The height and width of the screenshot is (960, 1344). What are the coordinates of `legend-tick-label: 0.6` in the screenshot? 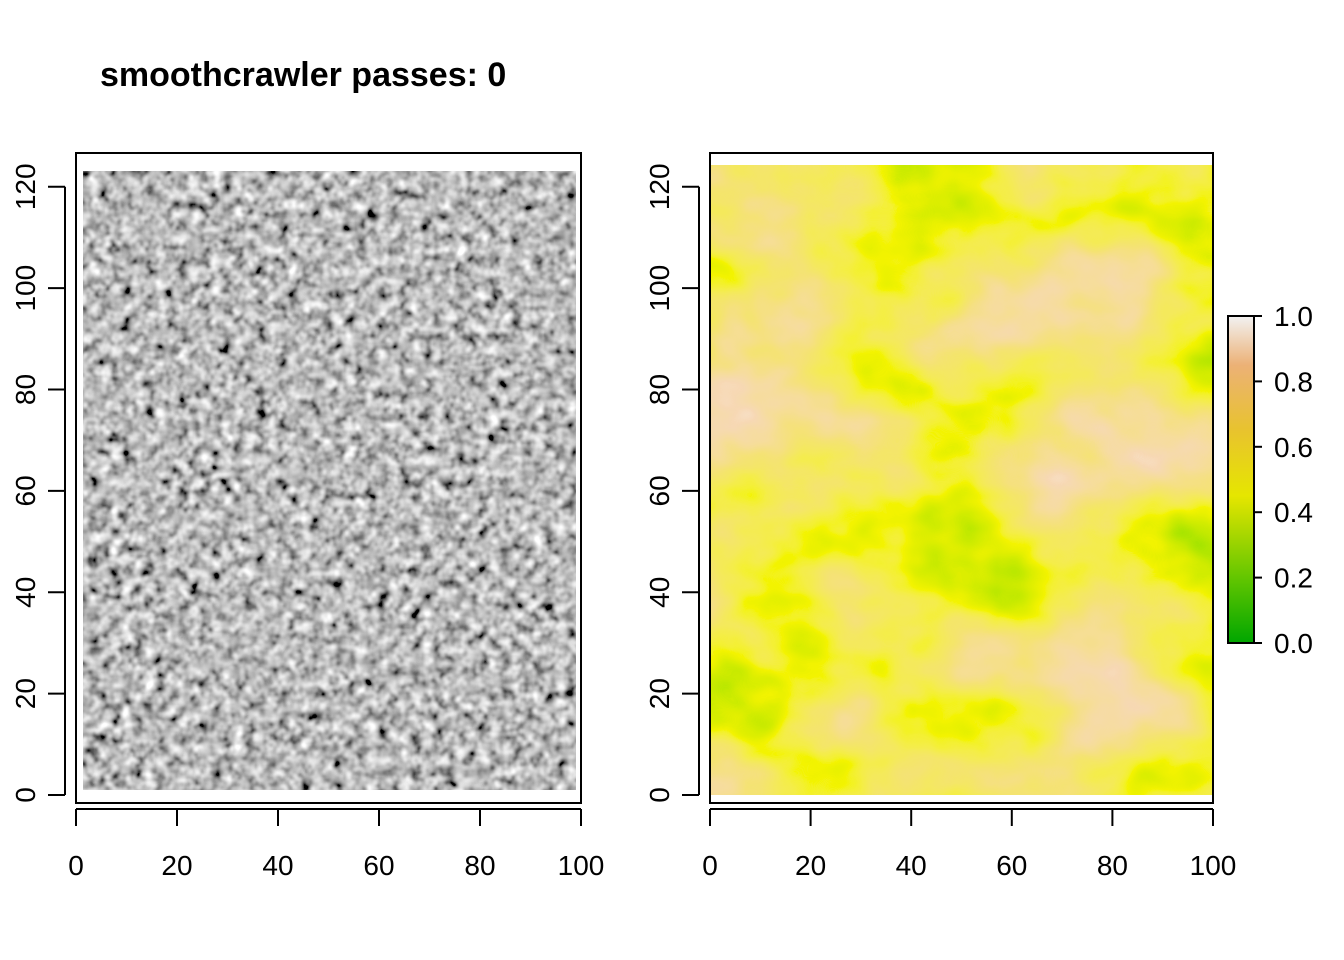 It's located at (1293, 447).